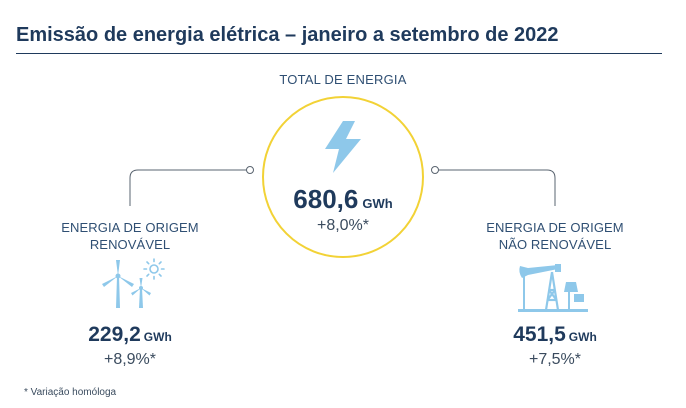 Image resolution: width=686 pixels, height=408 pixels. I want to click on footnote: * Variação homóloga, so click(70, 392).